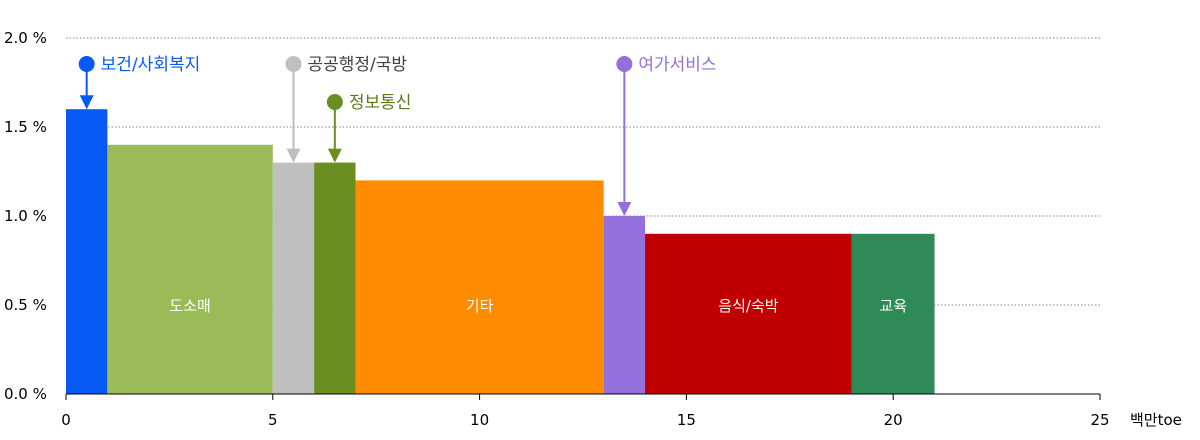 The height and width of the screenshot is (440, 1200). I want to click on bar-label: 도소매, so click(189, 306).